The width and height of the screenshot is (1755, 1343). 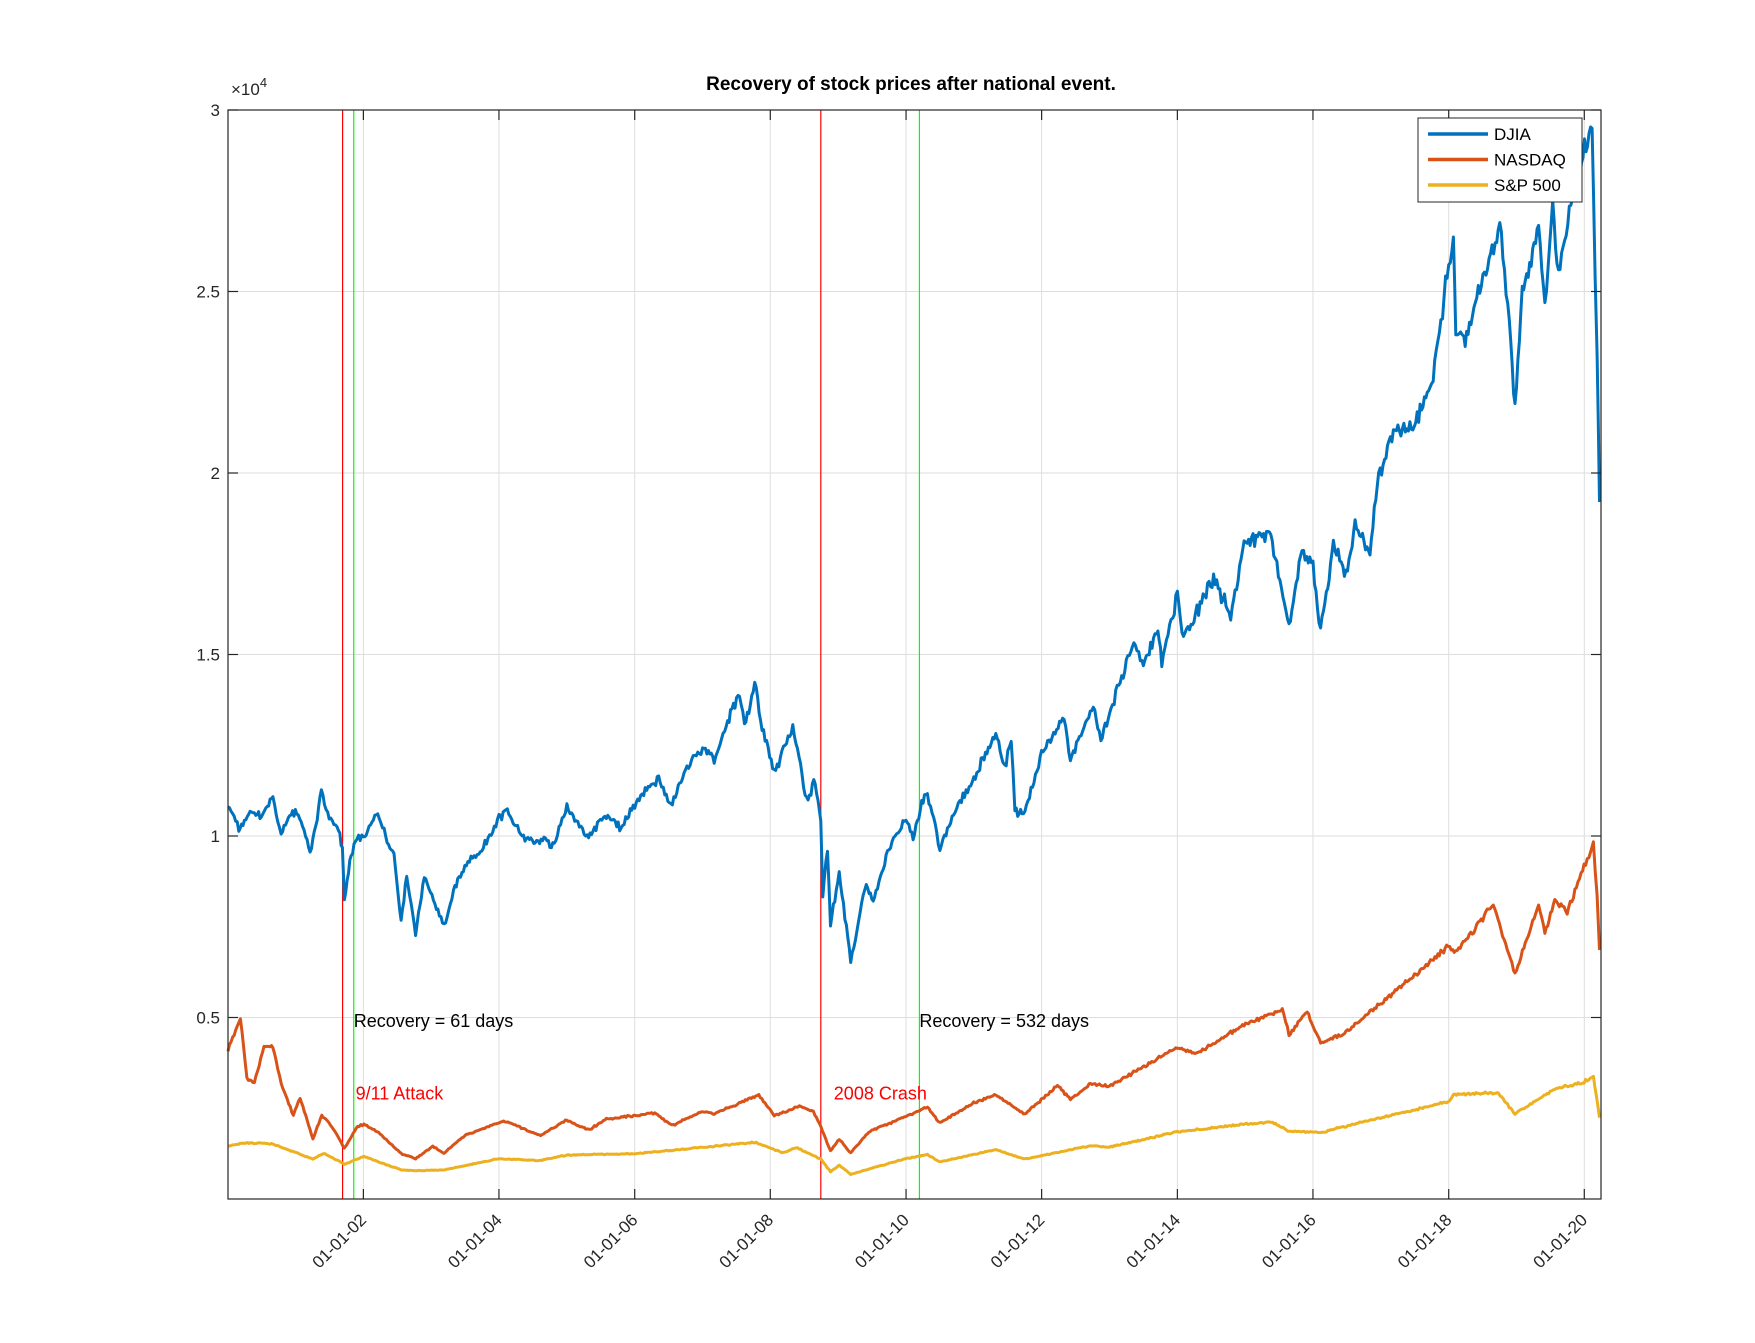 What do you see at coordinates (215, 836) in the screenshot?
I see `y-tick-label: 1` at bounding box center [215, 836].